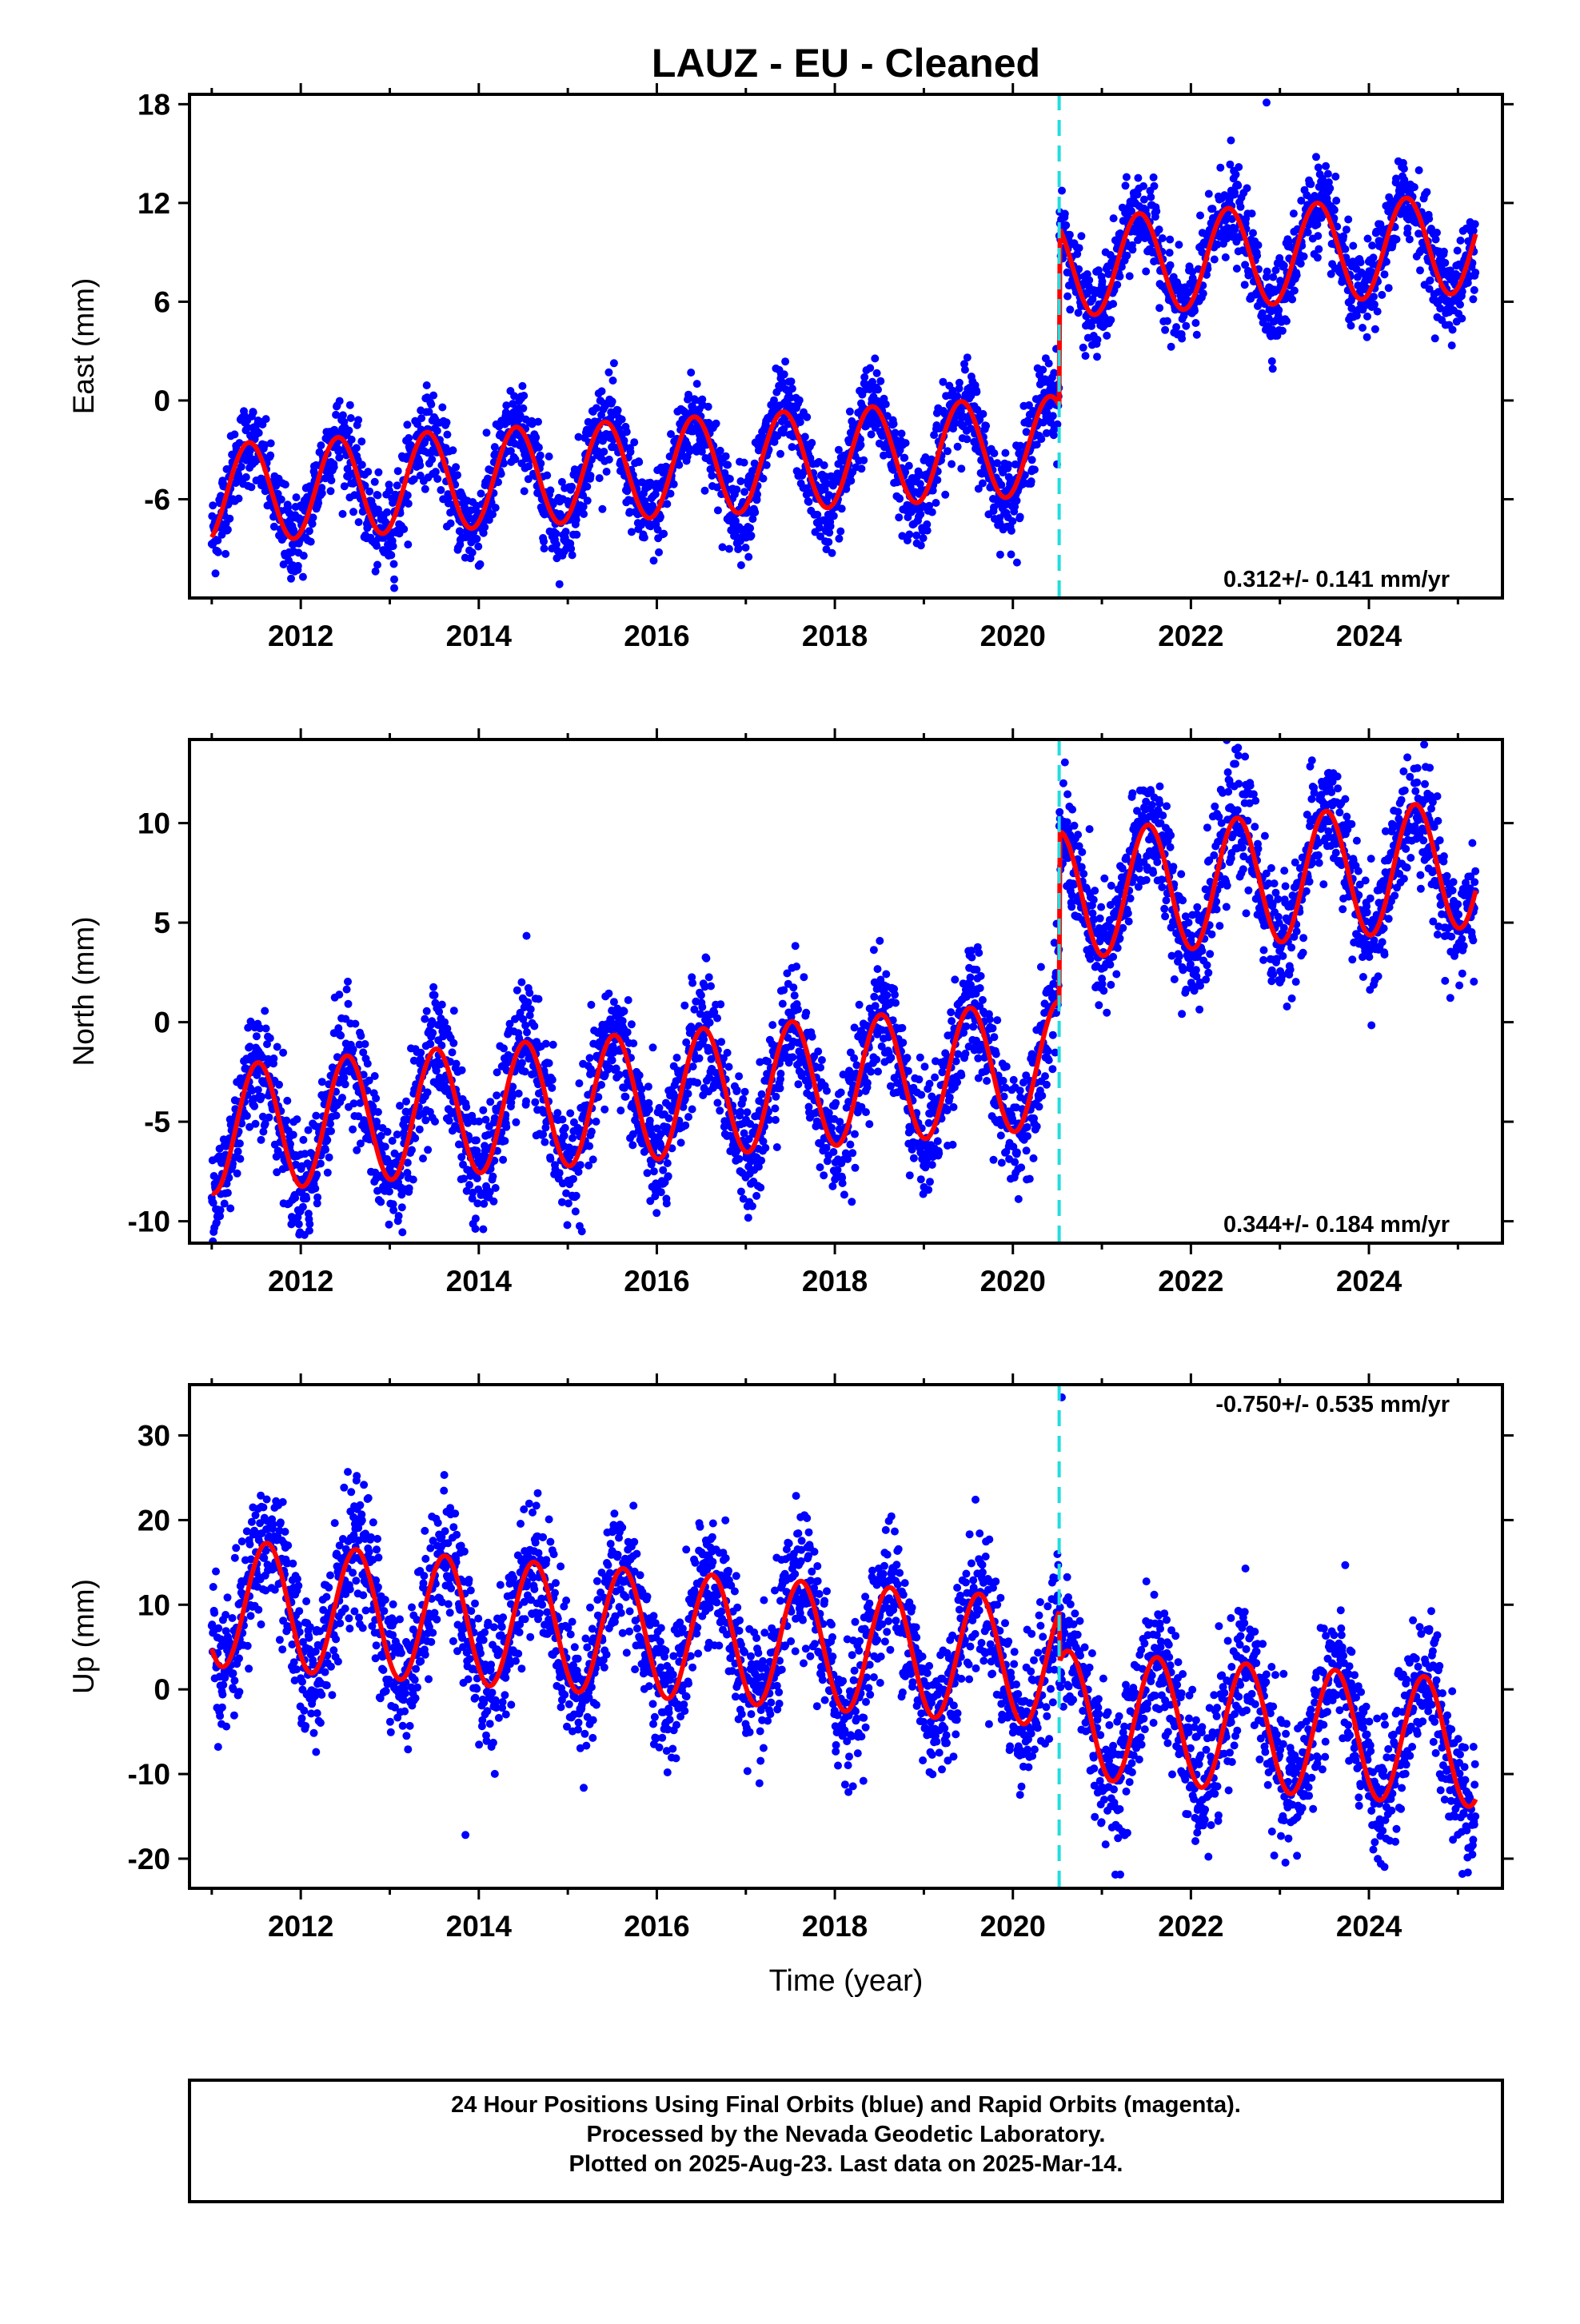 The height and width of the screenshot is (2324, 1580). What do you see at coordinates (154, 204) in the screenshot?
I see `y-tick-label: 12` at bounding box center [154, 204].